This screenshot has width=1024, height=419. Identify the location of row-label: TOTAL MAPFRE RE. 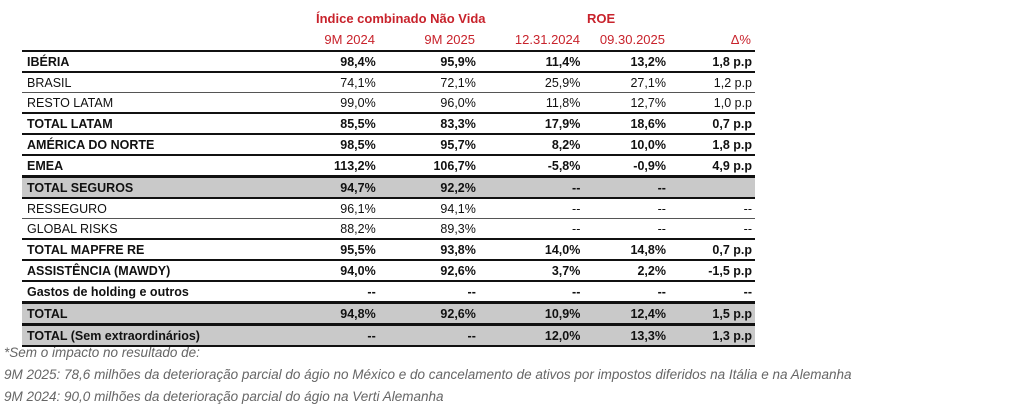
(158, 249).